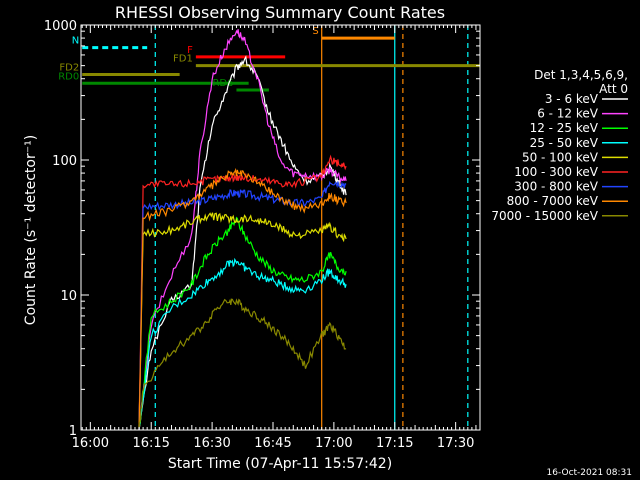  Describe the element at coordinates (90, 443) in the screenshot. I see `x-tick-label: 16:00` at that location.